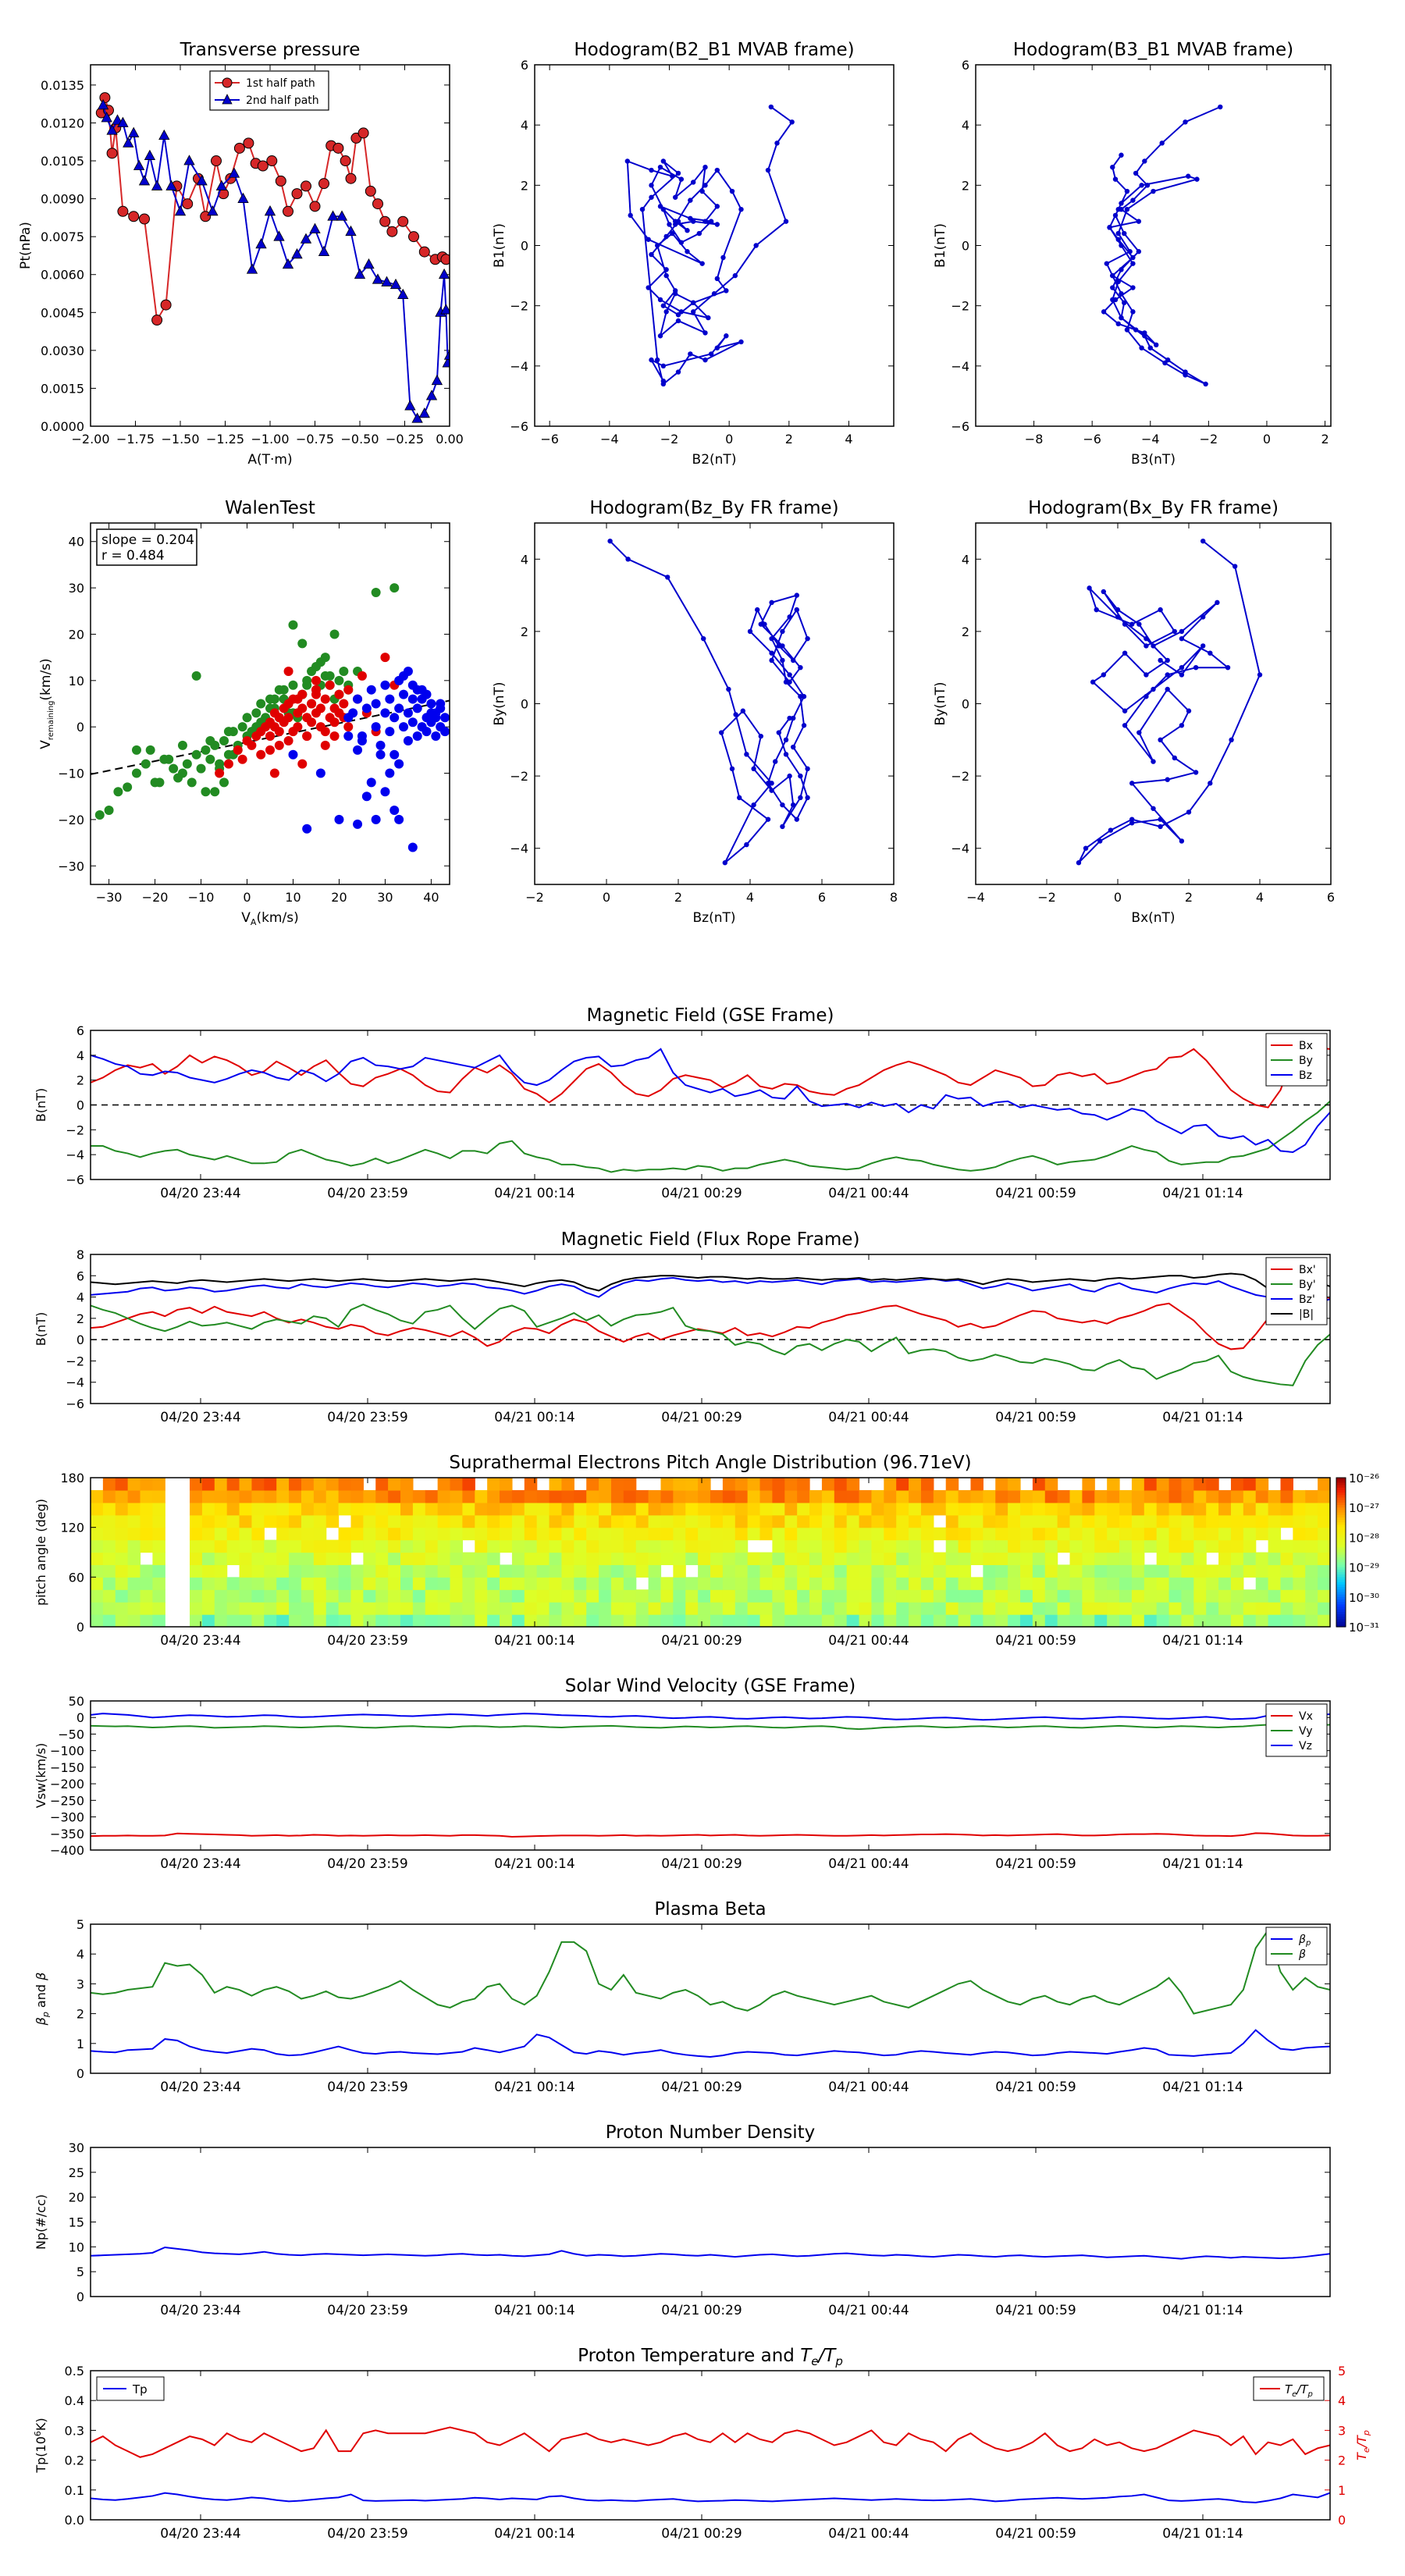 The width and height of the screenshot is (1405, 2576). I want to click on x-ticks: −30 −20 −10 0 10 20 30 40, so click(268, 714).